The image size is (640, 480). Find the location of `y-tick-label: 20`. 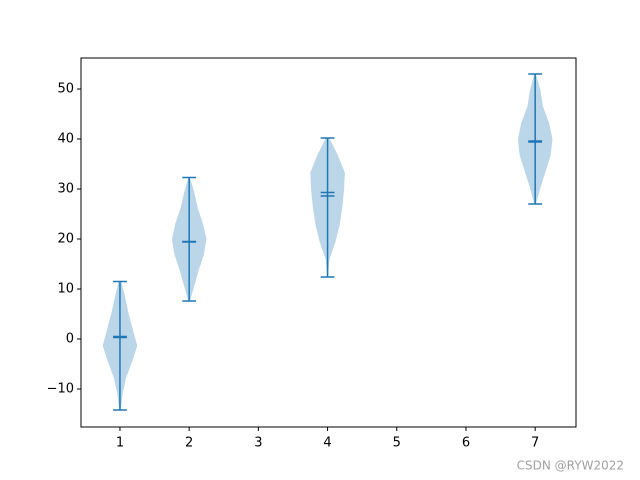

y-tick-label: 20 is located at coordinates (65, 239).